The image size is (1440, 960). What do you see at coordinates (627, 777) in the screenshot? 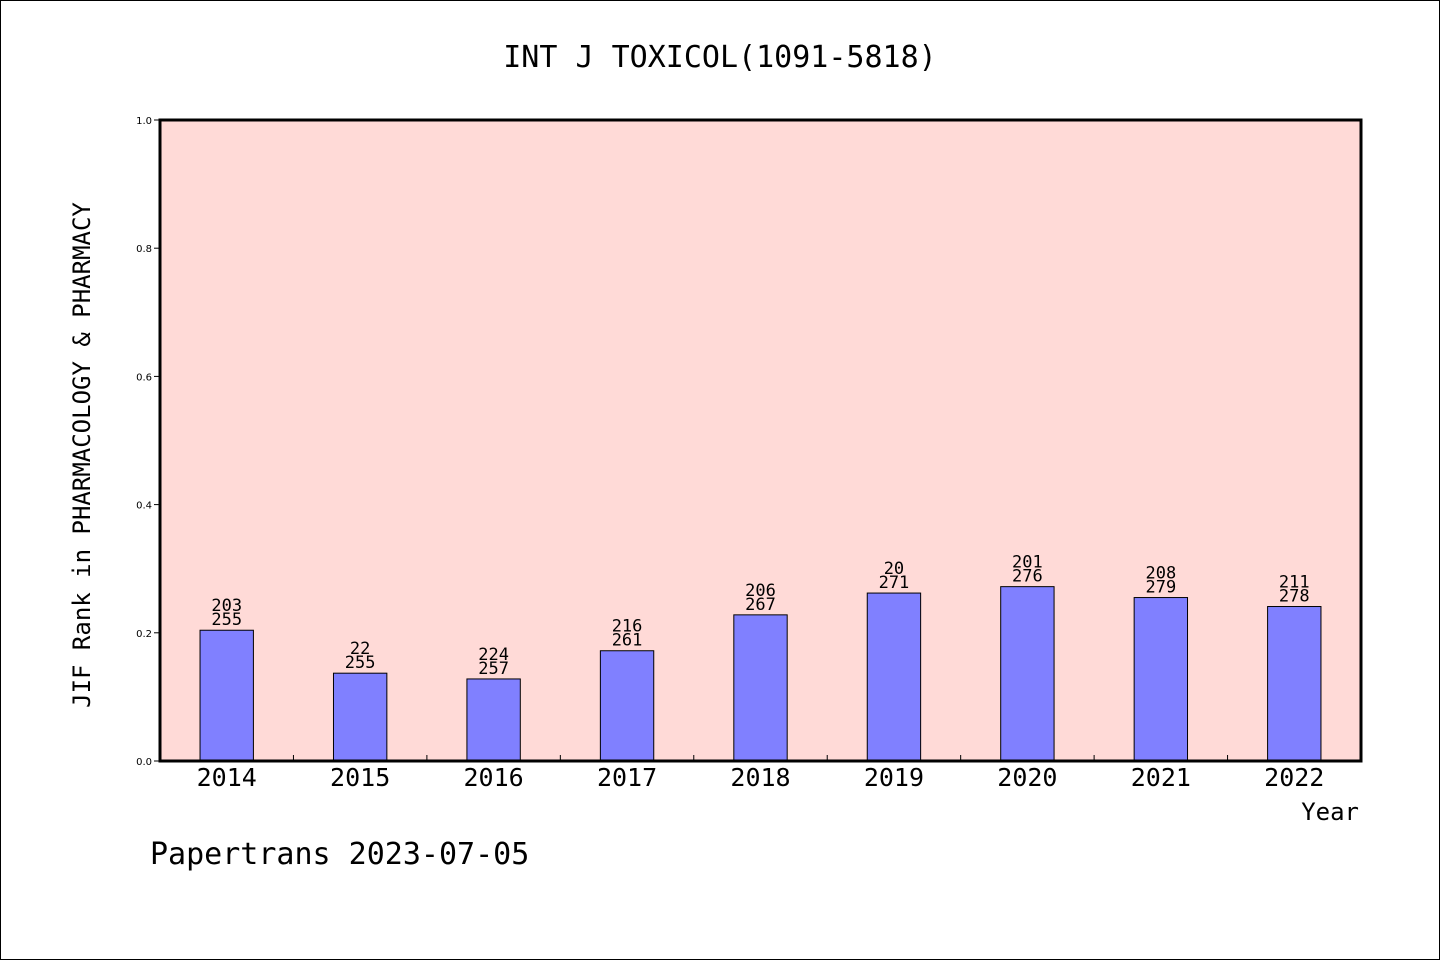
I see `x-tick-label: 2017` at bounding box center [627, 777].